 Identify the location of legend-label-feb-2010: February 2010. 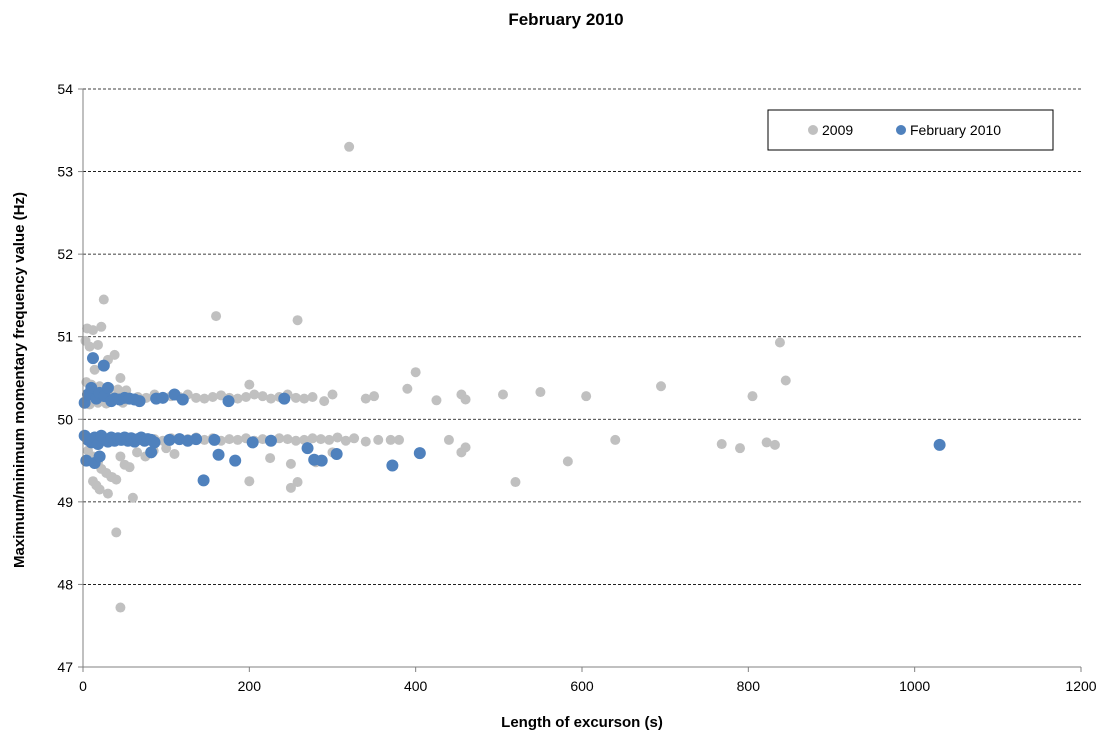
(955, 130).